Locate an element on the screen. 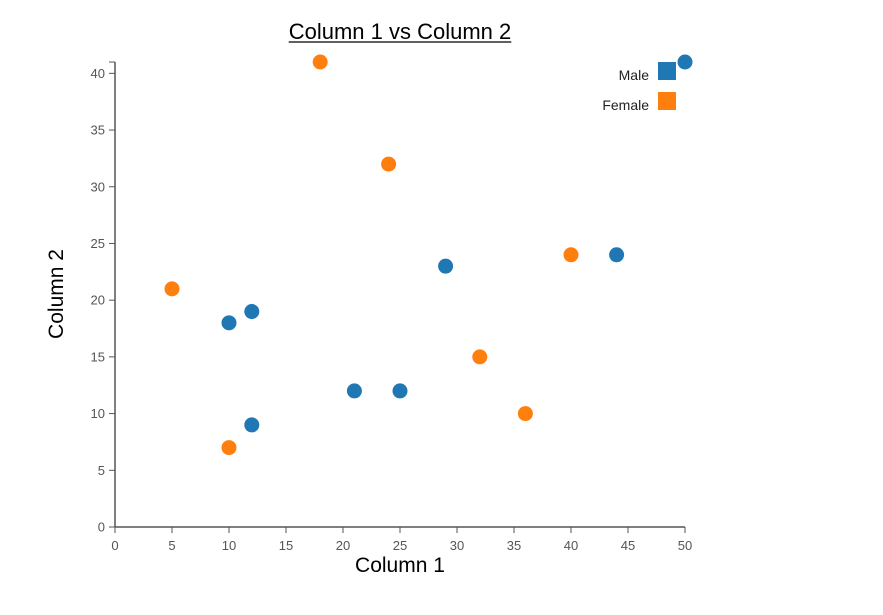 The image size is (883, 615). chart-title: Column 1 vs Column 2 is located at coordinates (400, 31).